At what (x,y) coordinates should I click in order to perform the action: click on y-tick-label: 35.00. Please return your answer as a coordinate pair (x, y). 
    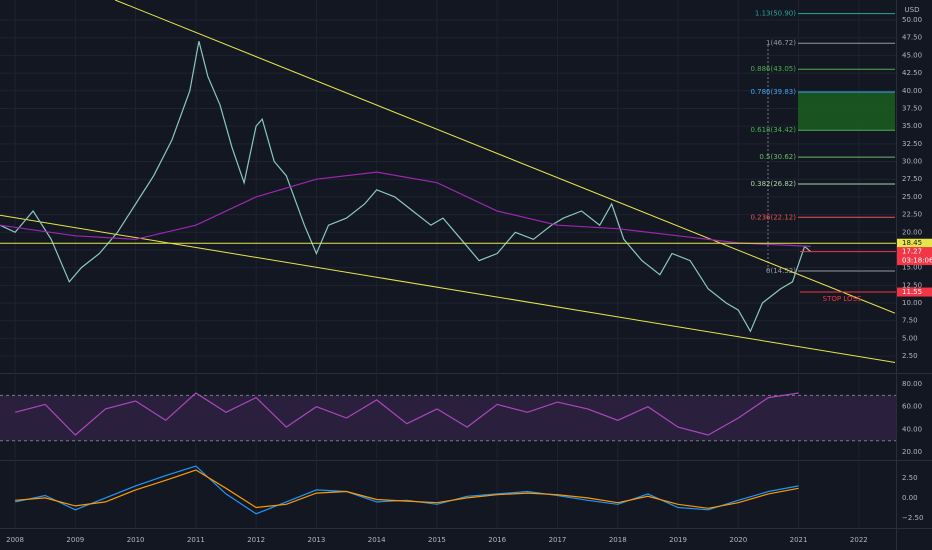
    Looking at the image, I should click on (912, 126).